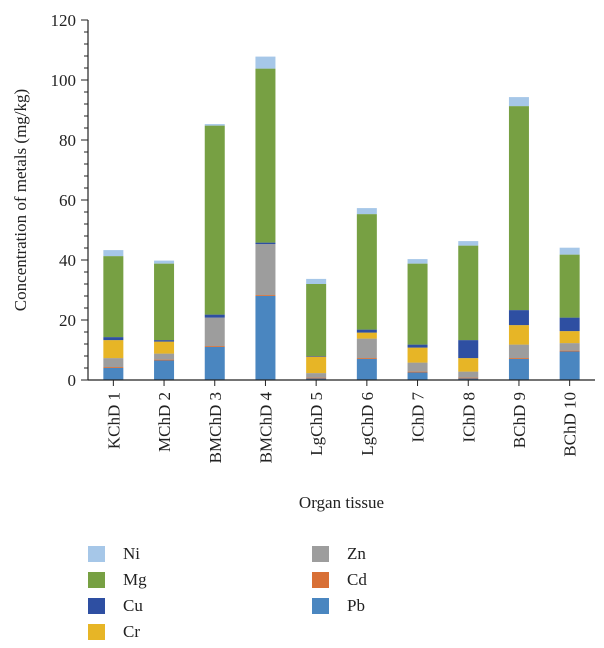 This screenshot has width=604, height=648. What do you see at coordinates (72, 380) in the screenshot?
I see `y-tick-label: 0` at bounding box center [72, 380].